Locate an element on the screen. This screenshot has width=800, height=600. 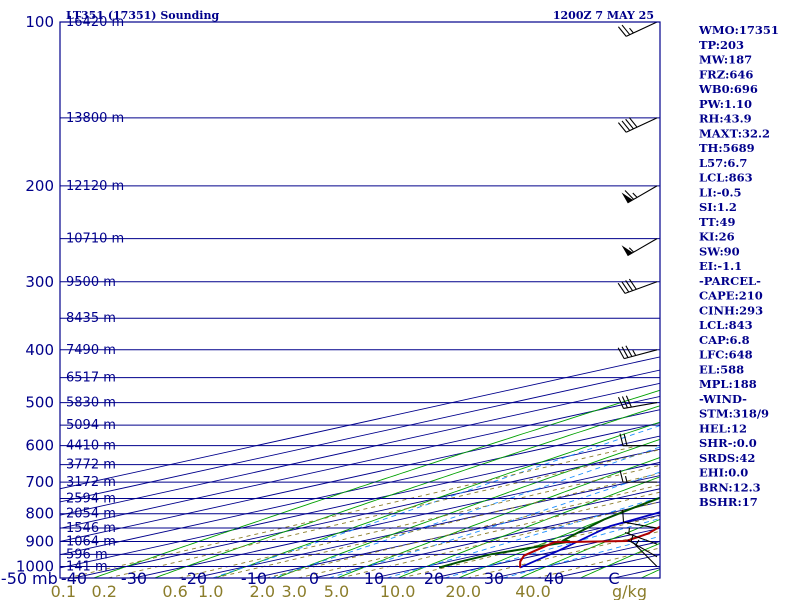
sounding-time: 1200Z 7 MAY 25 is located at coordinates (603, 15).